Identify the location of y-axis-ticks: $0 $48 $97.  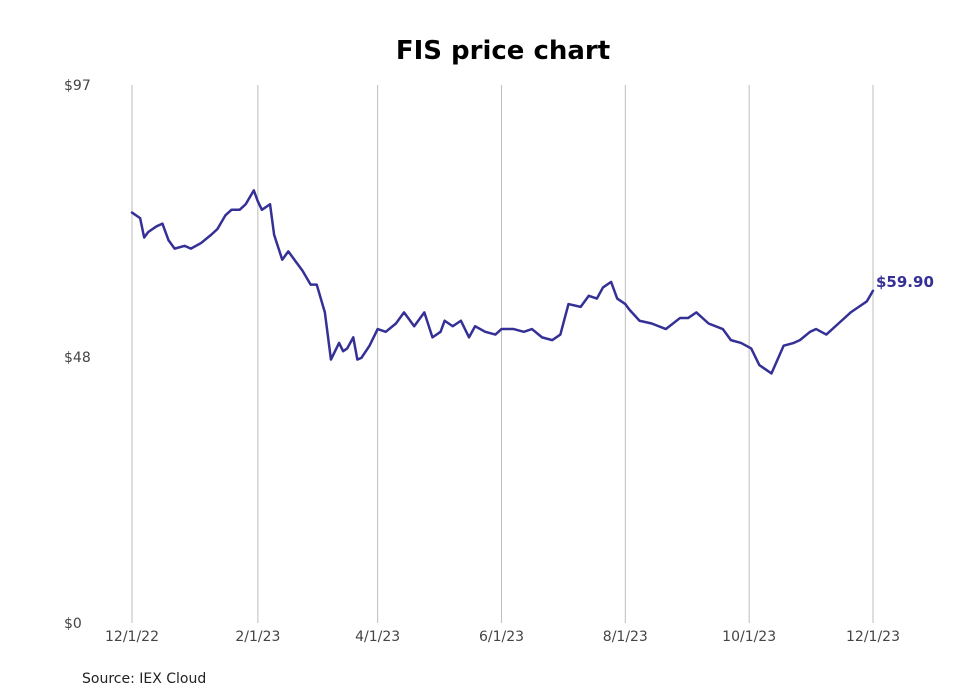
(77, 355).